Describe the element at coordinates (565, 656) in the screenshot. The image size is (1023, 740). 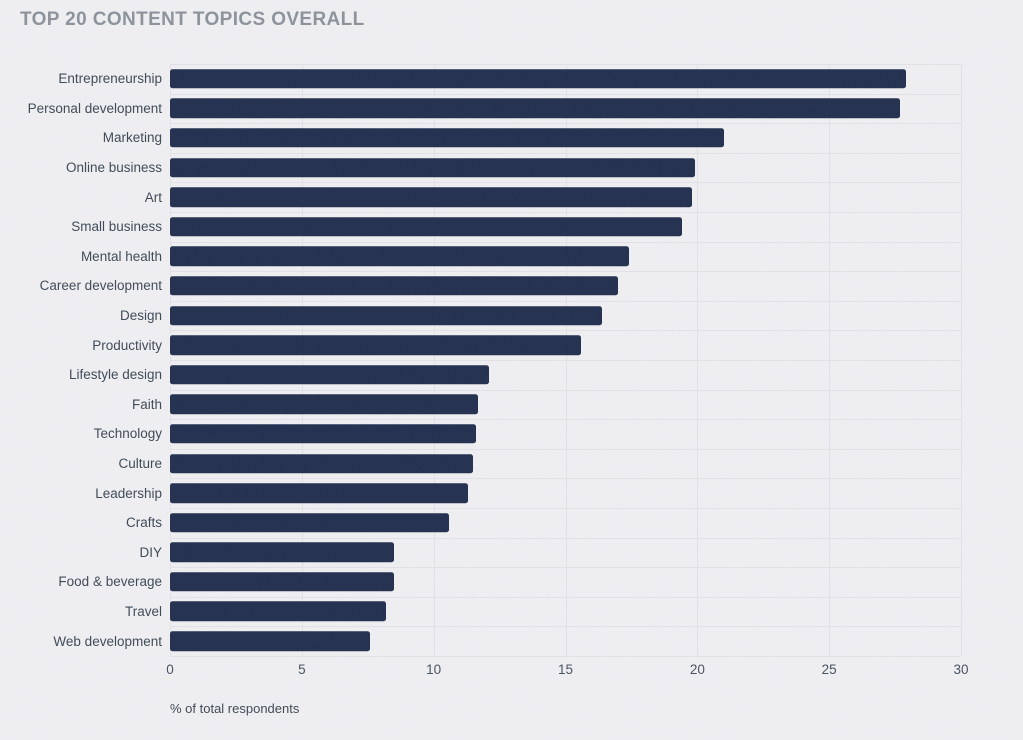
I see `gridline-row-boundary` at that location.